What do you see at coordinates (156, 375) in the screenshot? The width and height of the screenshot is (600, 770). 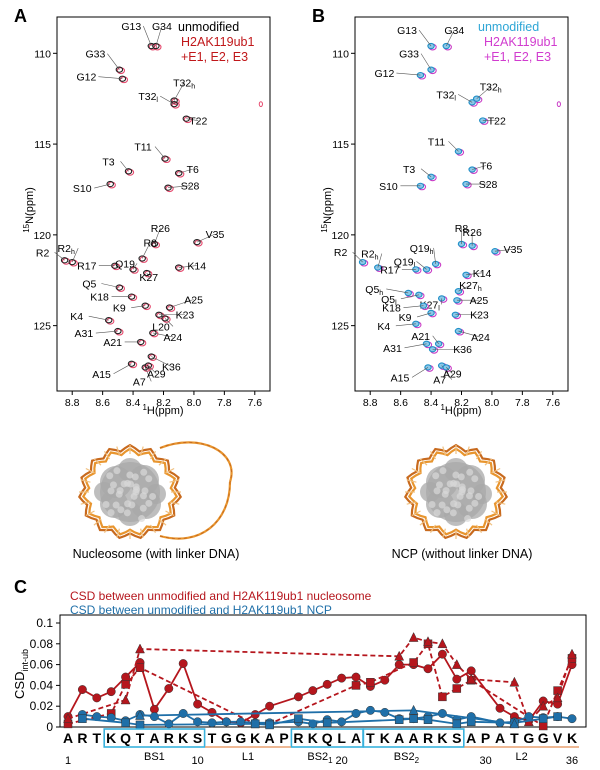 I see `peak-label: A29` at bounding box center [156, 375].